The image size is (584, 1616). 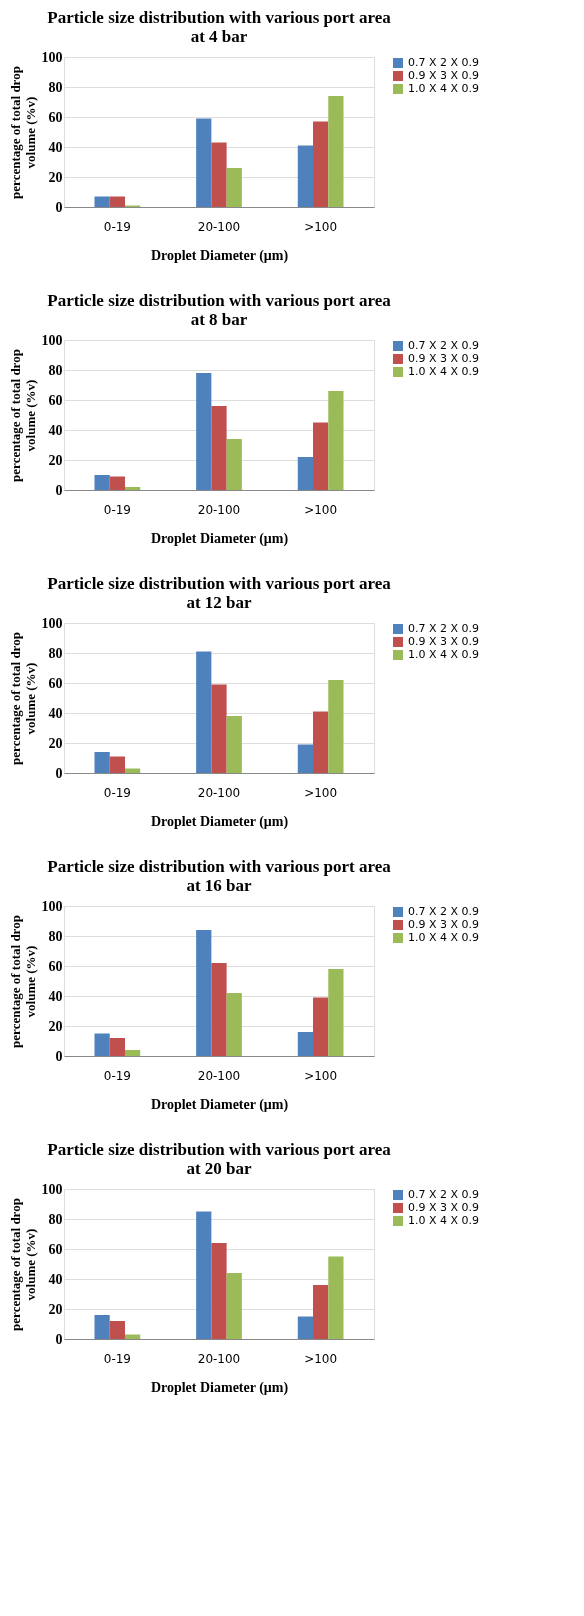 I want to click on chart-title: Particle size distribution with various port area at 4 bar, so click(x=219, y=27).